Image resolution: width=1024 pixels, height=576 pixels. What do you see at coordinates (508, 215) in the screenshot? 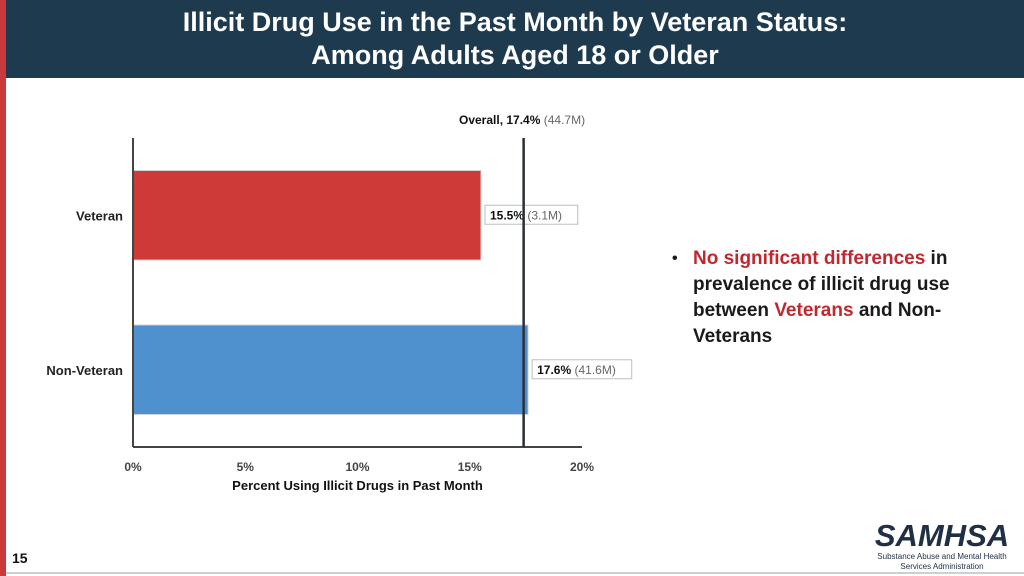
I see `data-label-percent: 15.5%` at bounding box center [508, 215].